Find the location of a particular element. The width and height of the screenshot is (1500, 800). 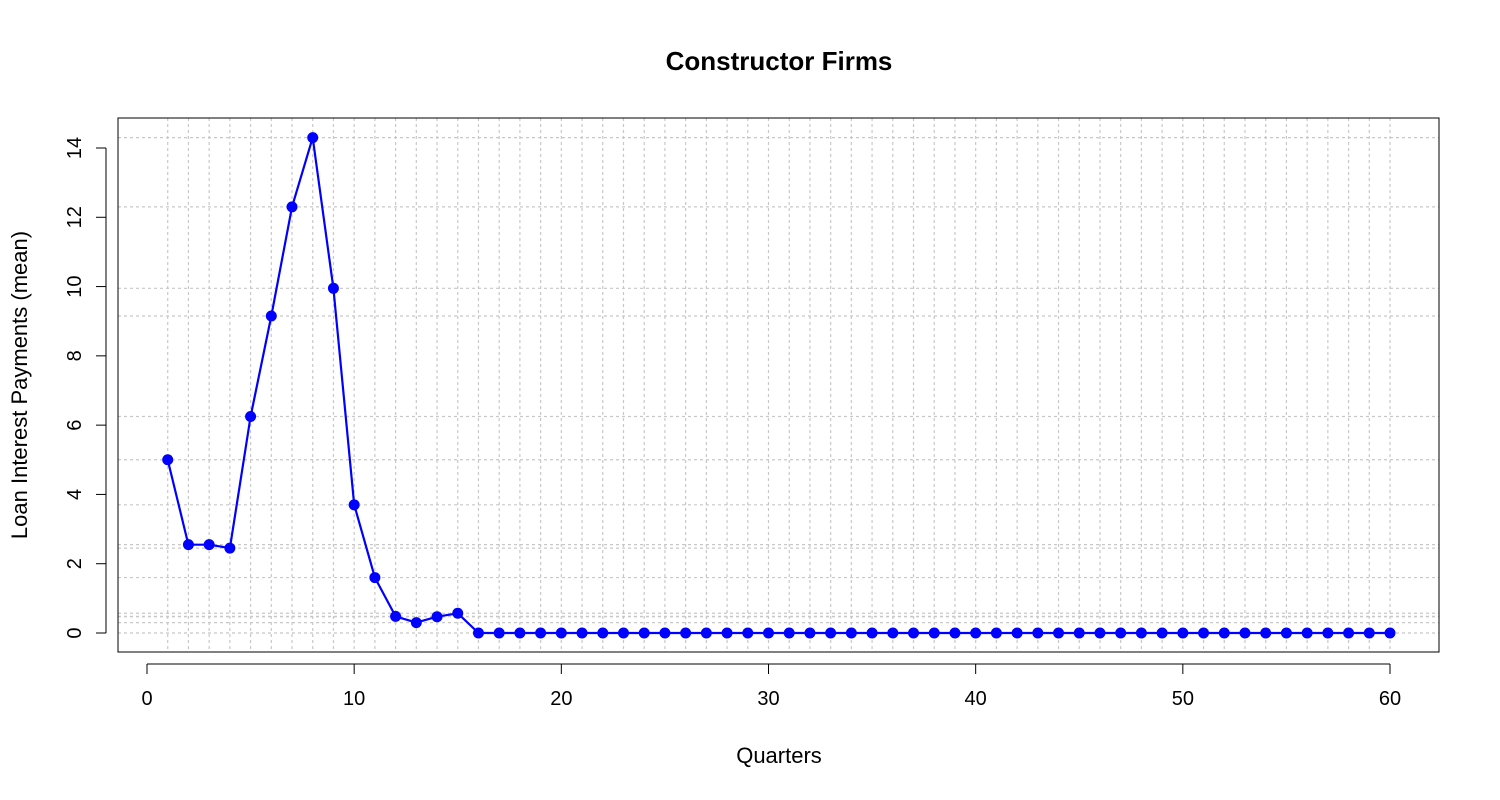

x-axis-label: Quarters is located at coordinates (779, 755).